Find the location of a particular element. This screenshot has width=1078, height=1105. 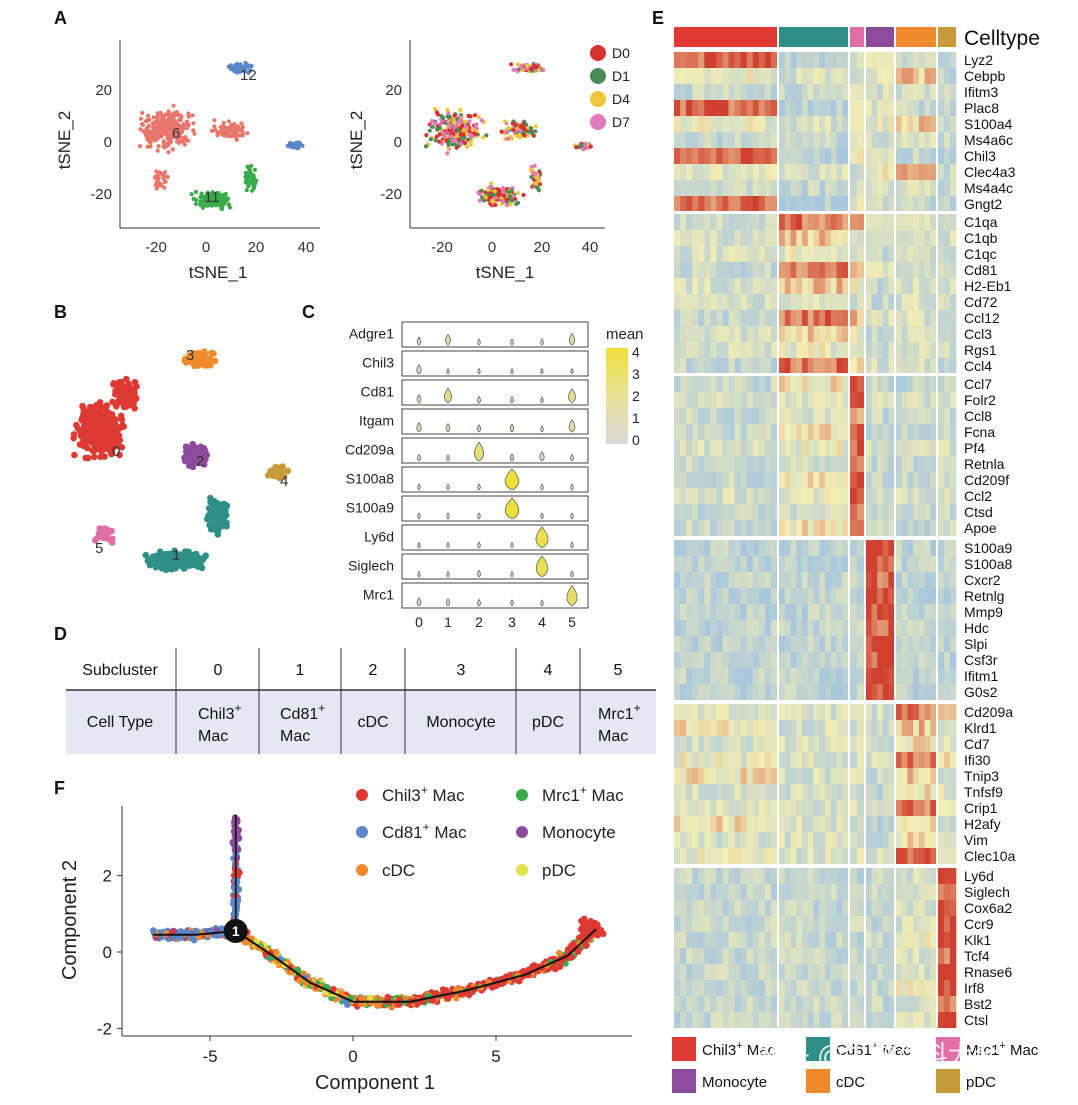

a2-ytick: -20 is located at coordinates (391, 194).